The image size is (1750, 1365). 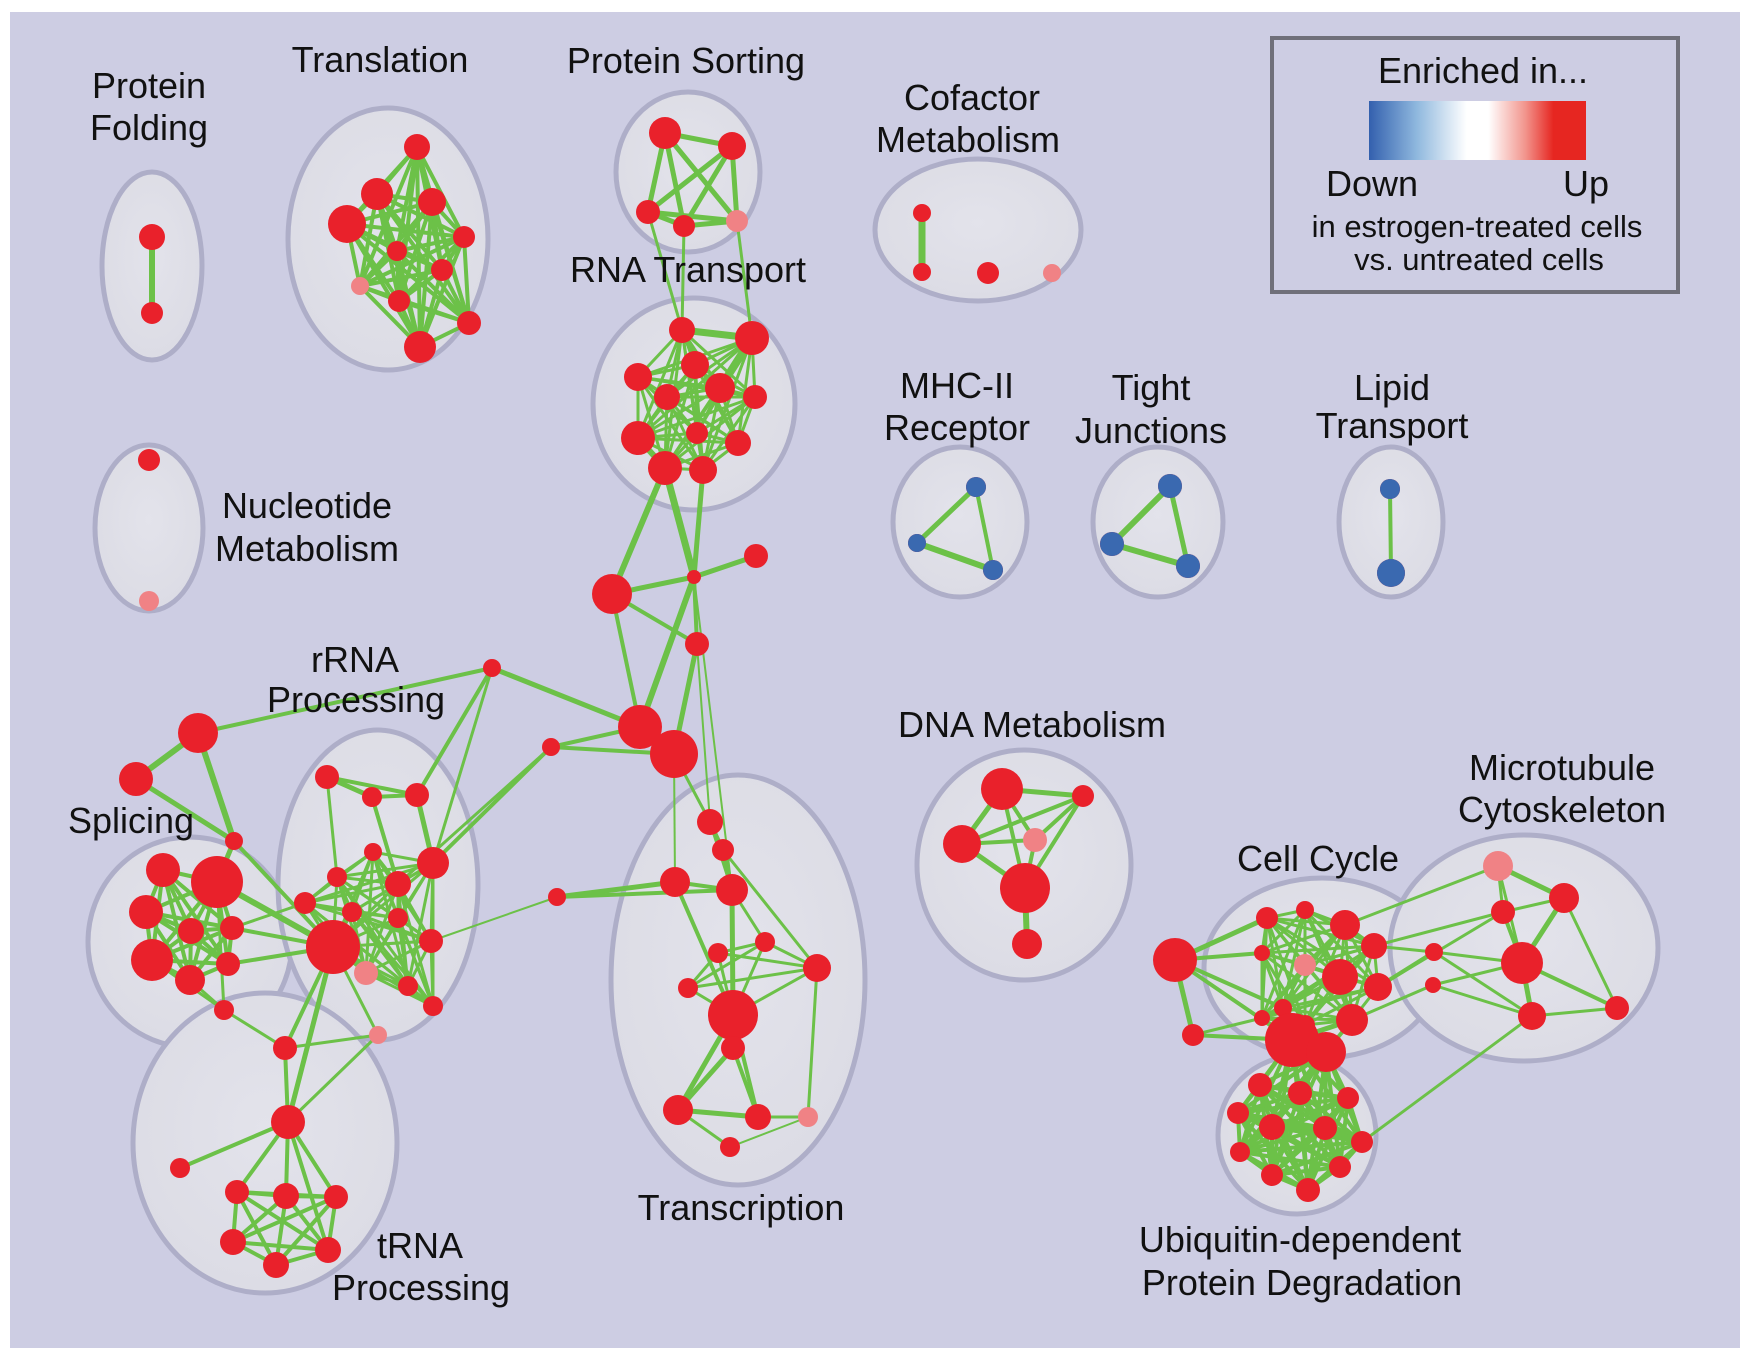 I want to click on gene-set-node-lt2, so click(x=1391, y=573).